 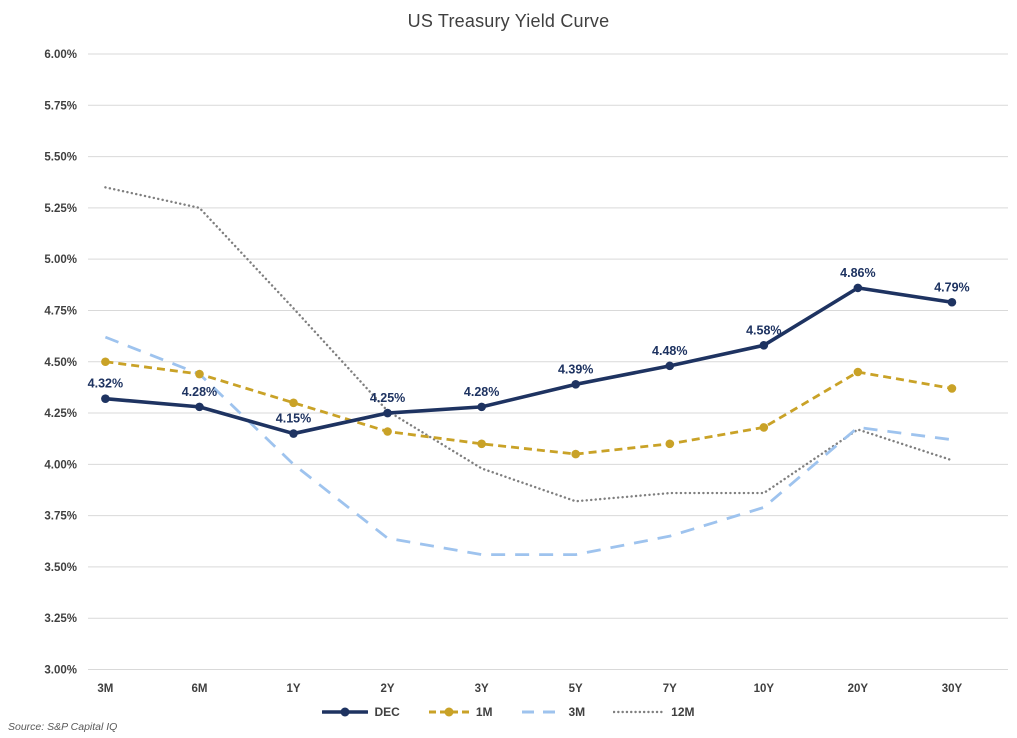 I want to click on y-axis-tick-label: 5.50%, so click(x=60, y=158).